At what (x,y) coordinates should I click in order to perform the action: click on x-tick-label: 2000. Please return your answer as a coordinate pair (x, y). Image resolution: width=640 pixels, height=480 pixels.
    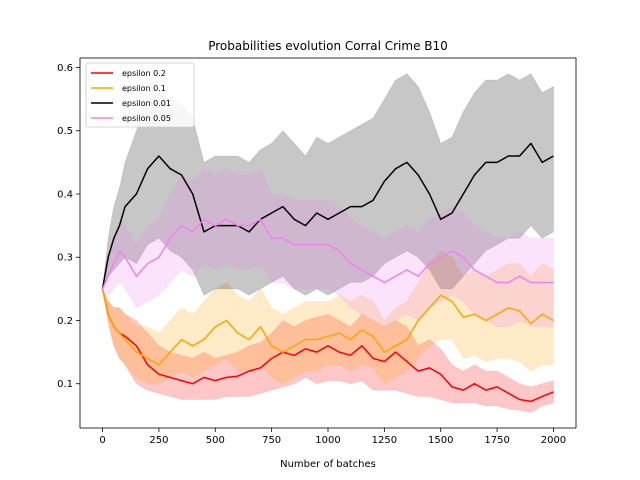
    Looking at the image, I should click on (553, 440).